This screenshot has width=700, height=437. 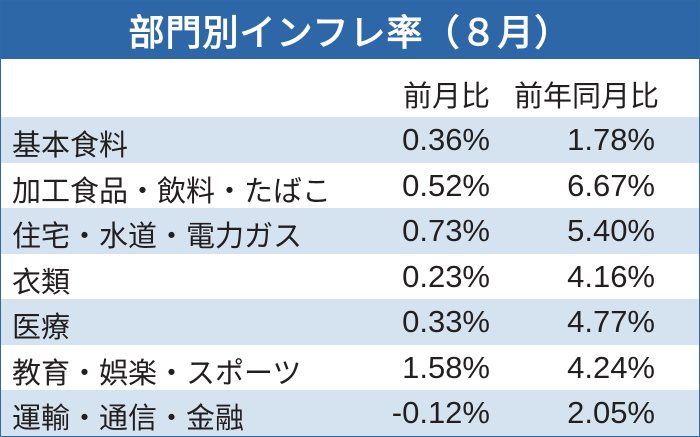 What do you see at coordinates (447, 96) in the screenshot?
I see `column-header-mom: 前月比` at bounding box center [447, 96].